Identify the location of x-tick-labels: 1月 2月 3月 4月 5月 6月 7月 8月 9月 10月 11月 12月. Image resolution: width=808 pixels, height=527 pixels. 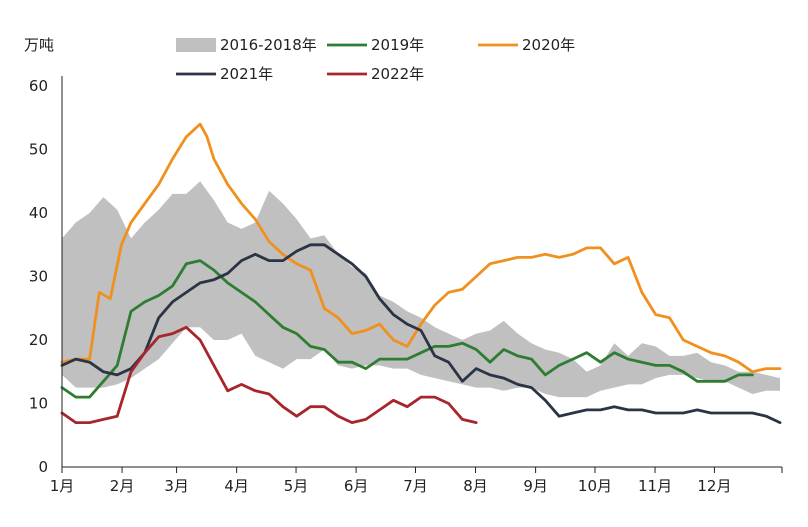
(416, 481).